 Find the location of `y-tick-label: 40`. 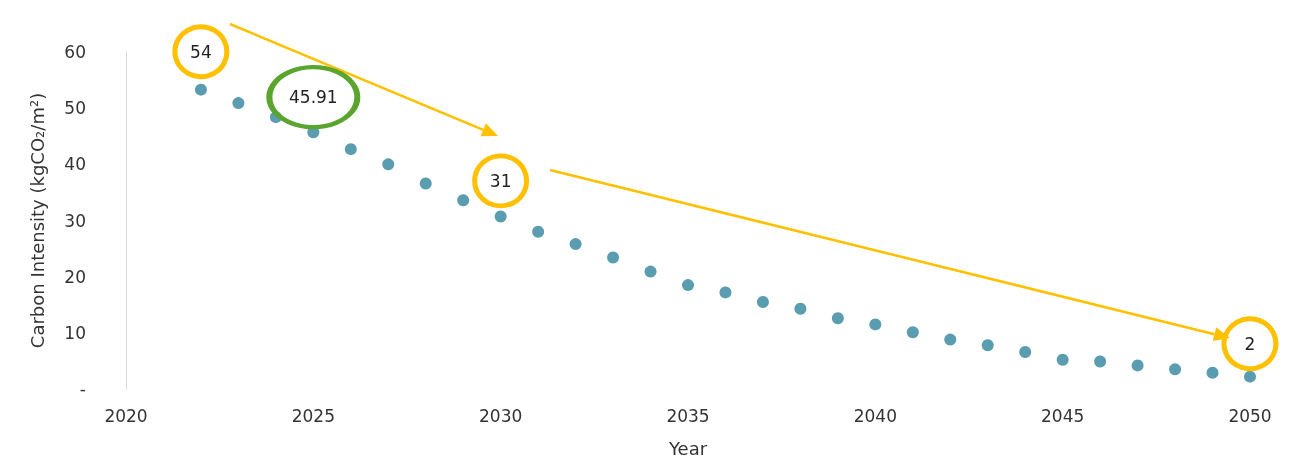

y-tick-label: 40 is located at coordinates (75, 164).